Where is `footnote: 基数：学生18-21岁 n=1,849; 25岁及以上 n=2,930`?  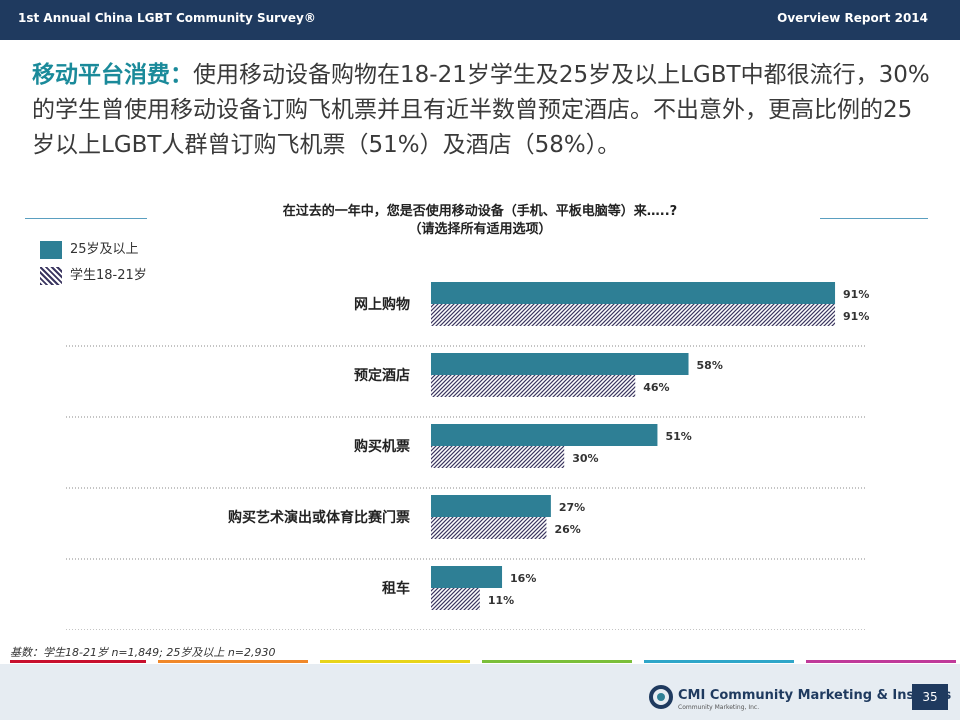
footnote: 基数：学生18-21岁 n=1,849; 25岁及以上 n=2,930 is located at coordinates (143, 652).